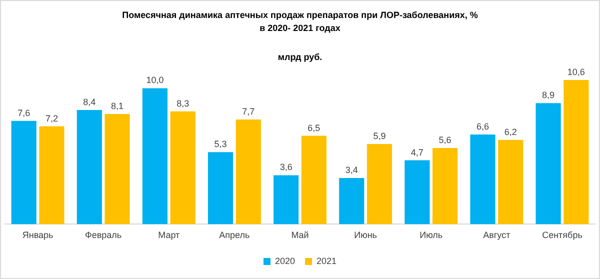 This screenshot has width=600, height=279. Describe the element at coordinates (576, 72) in the screenshot. I see `data-label: 10,6` at that location.